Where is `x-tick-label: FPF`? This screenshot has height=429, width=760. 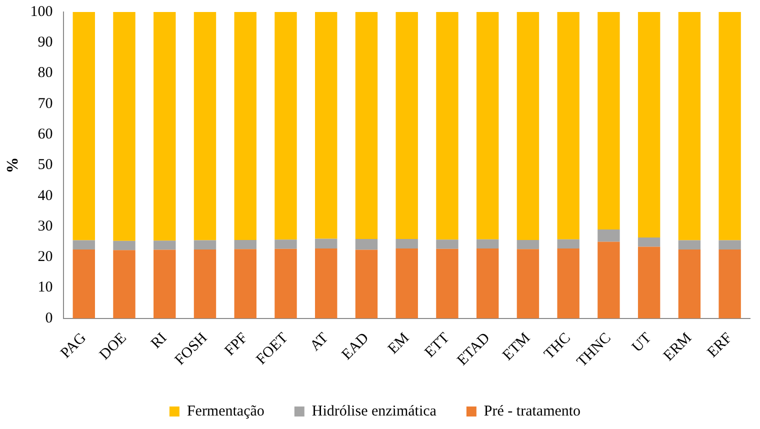 x-tick-label: FPF is located at coordinates (236, 345).